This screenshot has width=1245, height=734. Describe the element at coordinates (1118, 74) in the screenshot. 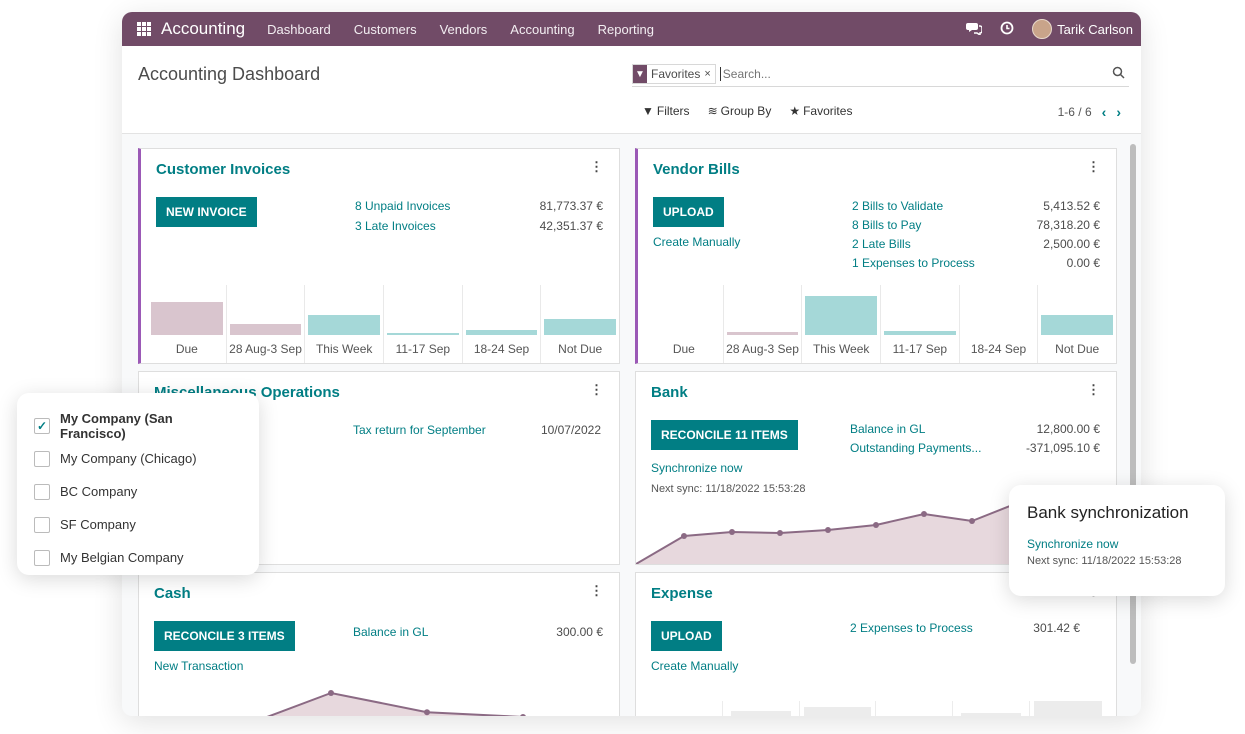

I see `search-icon` at that location.